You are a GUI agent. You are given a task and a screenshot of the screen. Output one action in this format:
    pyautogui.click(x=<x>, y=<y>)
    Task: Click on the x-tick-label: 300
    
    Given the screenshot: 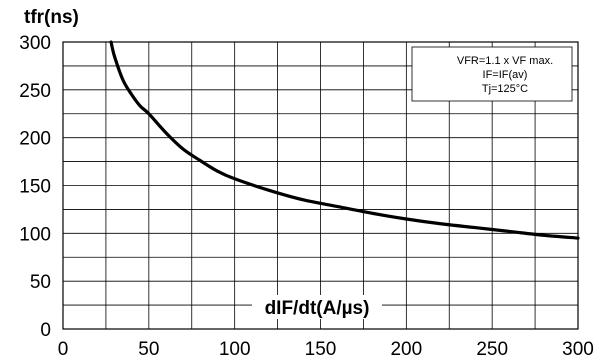 What is the action you would take?
    pyautogui.click(x=578, y=349)
    